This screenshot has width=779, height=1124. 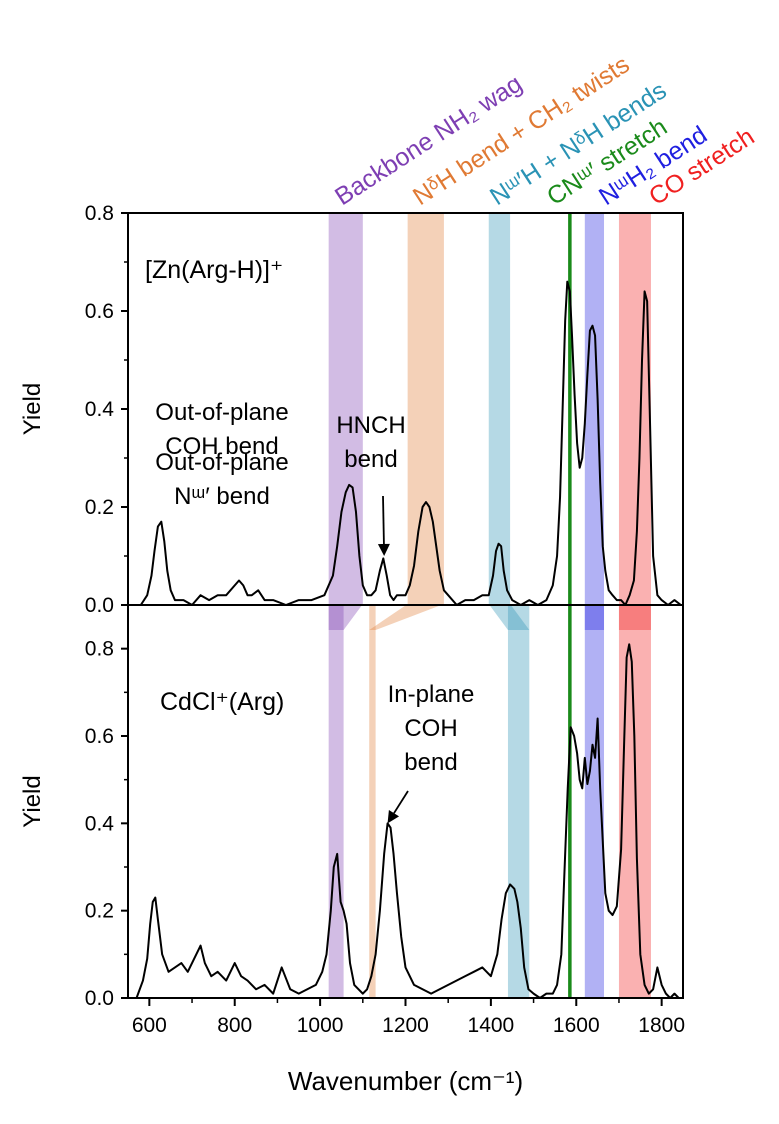 What do you see at coordinates (222, 496) in the screenshot?
I see `annotation-text: Nᵚ′ bend` at bounding box center [222, 496].